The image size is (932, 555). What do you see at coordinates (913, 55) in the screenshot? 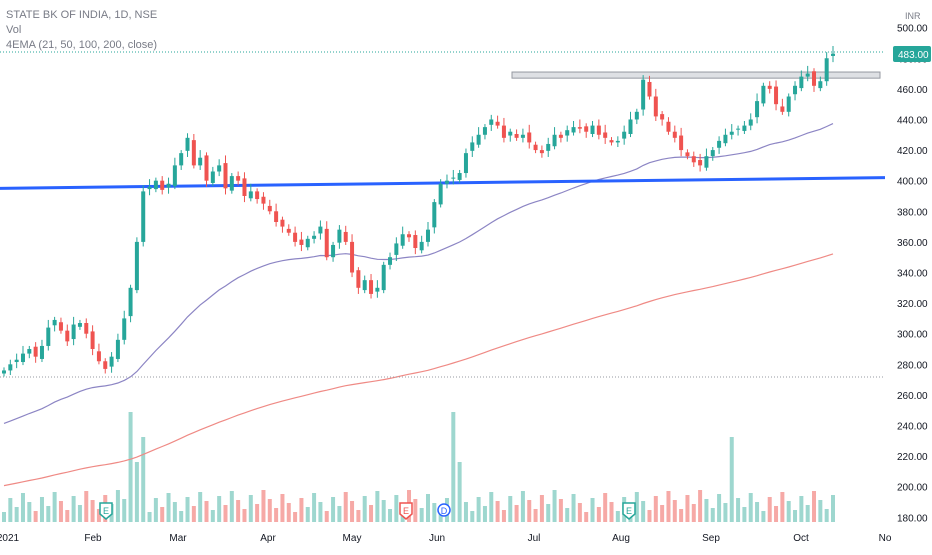
I see `last-price-label: 483.00` at bounding box center [913, 55].